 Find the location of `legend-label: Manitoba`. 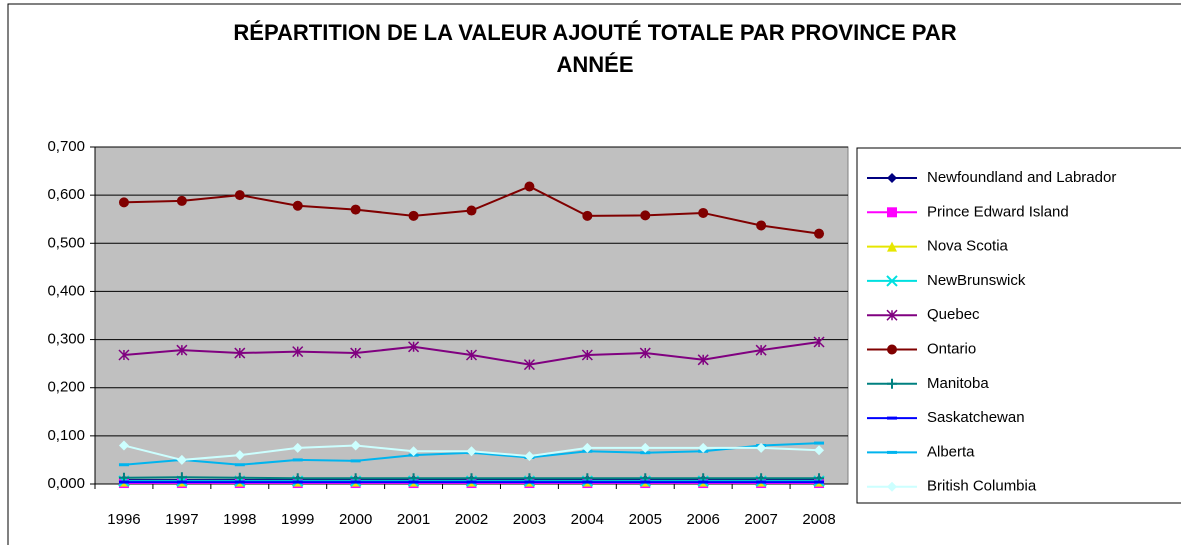

legend-label: Manitoba is located at coordinates (958, 383).